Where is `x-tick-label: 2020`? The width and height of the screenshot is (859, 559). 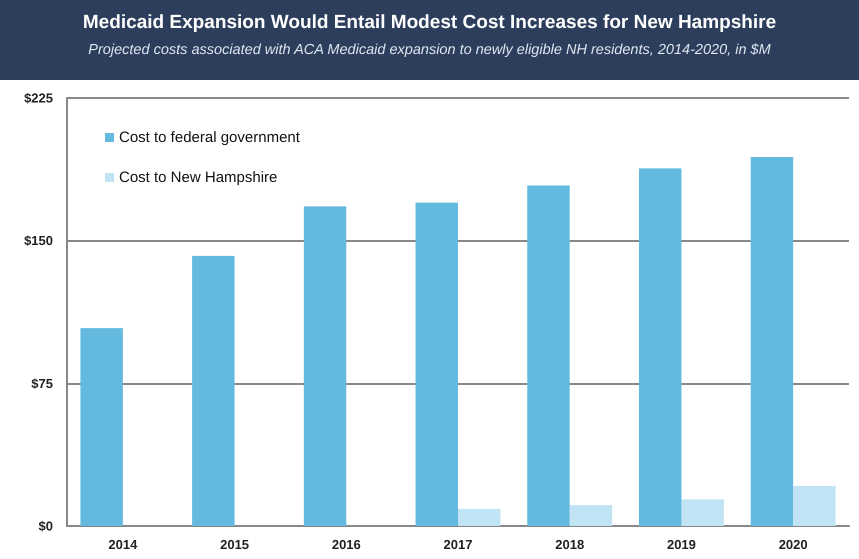 x-tick-label: 2020 is located at coordinates (793, 544).